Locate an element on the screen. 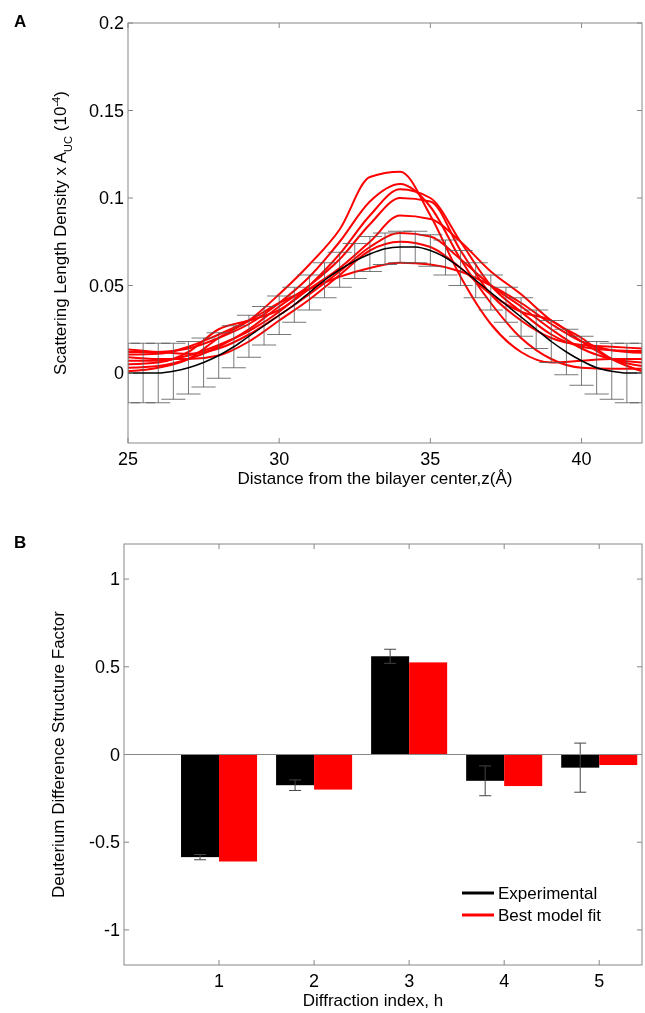 Image resolution: width=645 pixels, height=1013 pixels. x-tick-label: 3 is located at coordinates (409, 981).